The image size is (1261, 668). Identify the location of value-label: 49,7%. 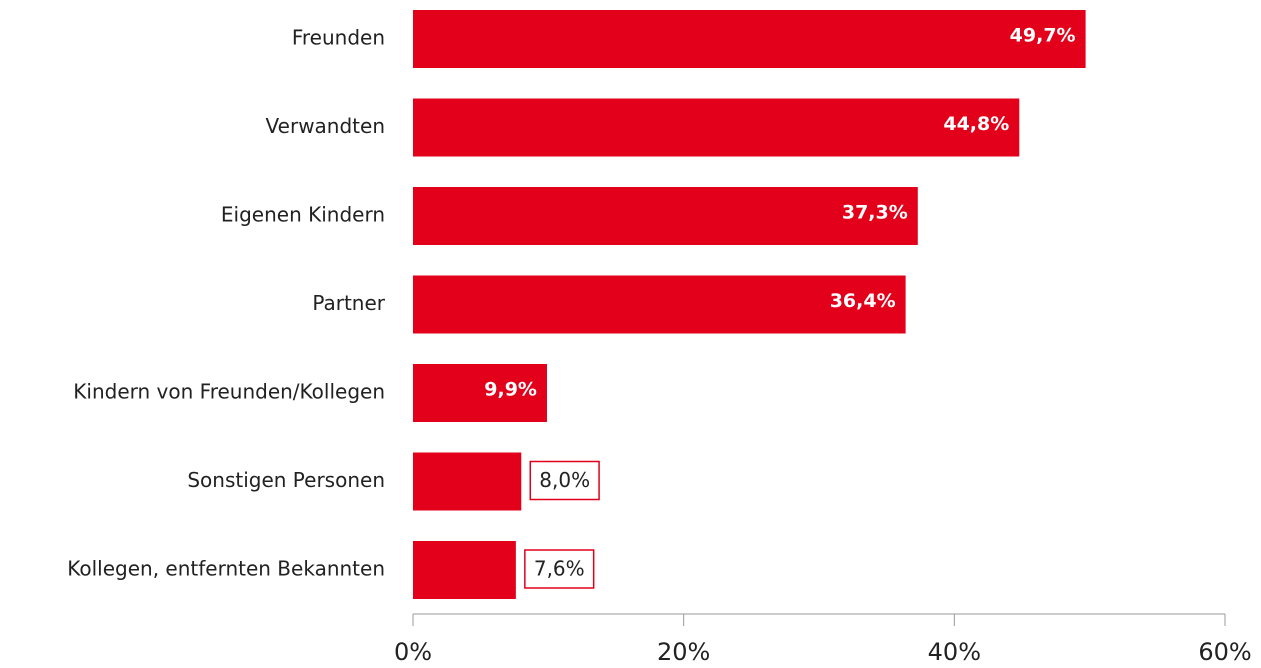
(1043, 36).